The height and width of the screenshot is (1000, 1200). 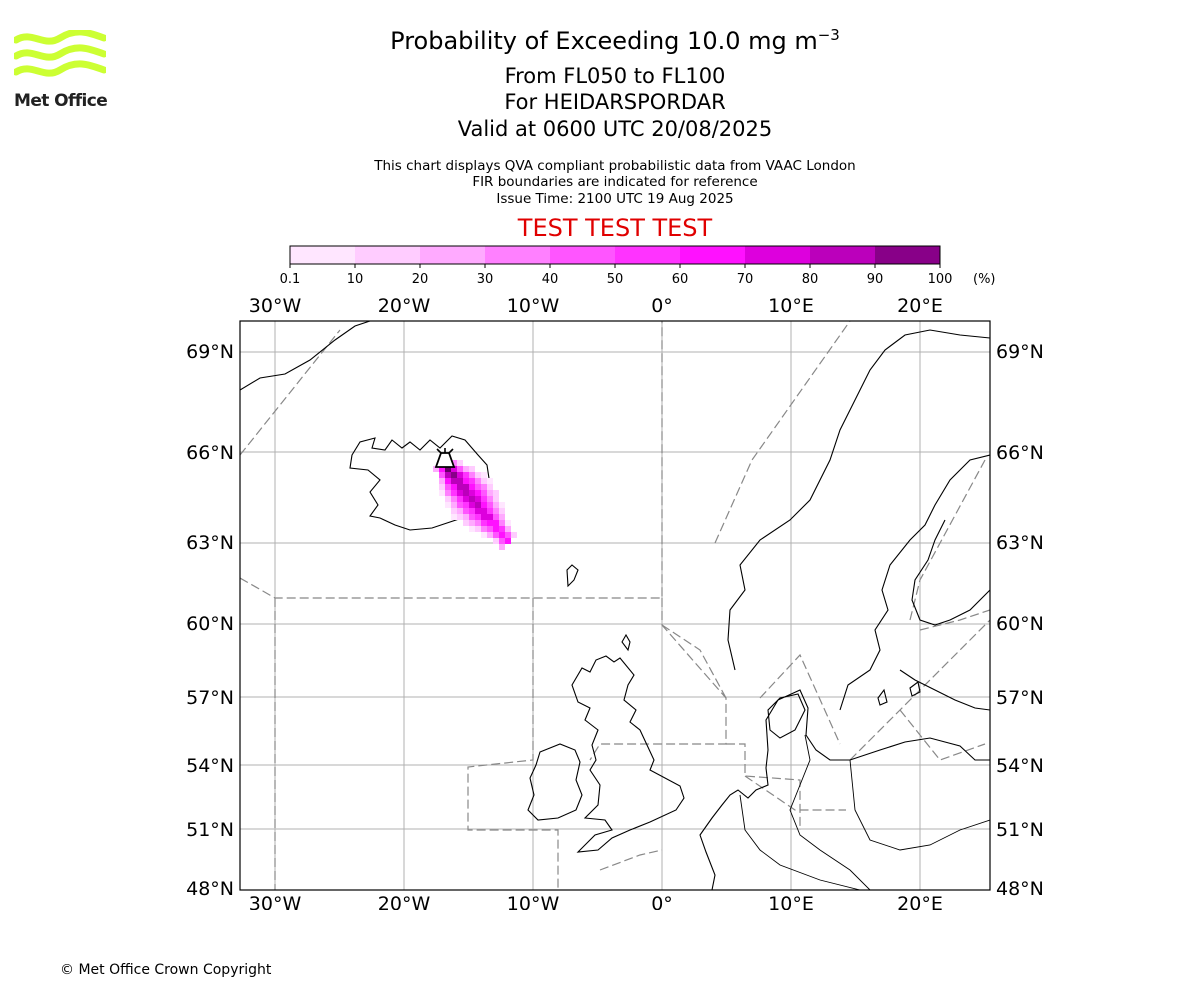 I want to click on lat-label: 63°N, so click(x=210, y=543).